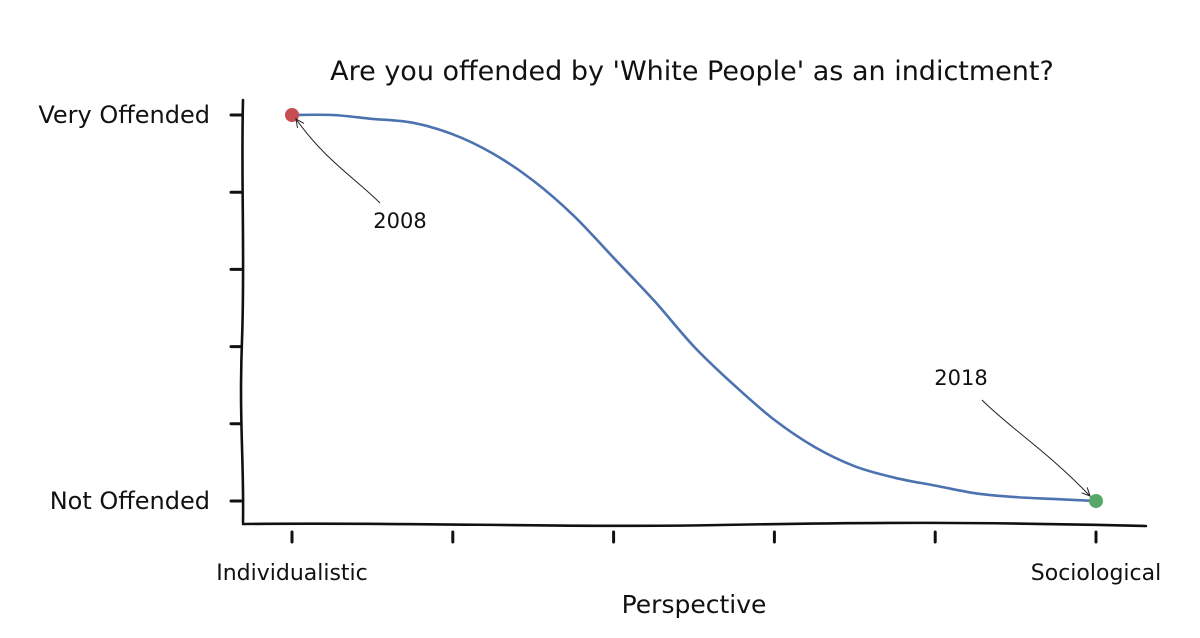  What do you see at coordinates (242, 311) in the screenshot?
I see `y-axis-line` at bounding box center [242, 311].